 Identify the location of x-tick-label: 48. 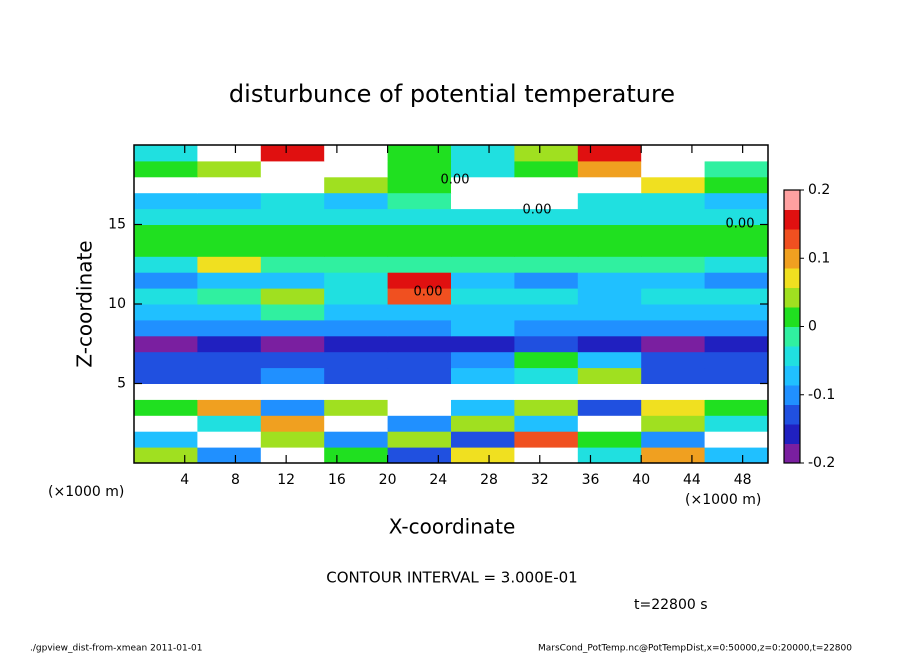
(743, 480).